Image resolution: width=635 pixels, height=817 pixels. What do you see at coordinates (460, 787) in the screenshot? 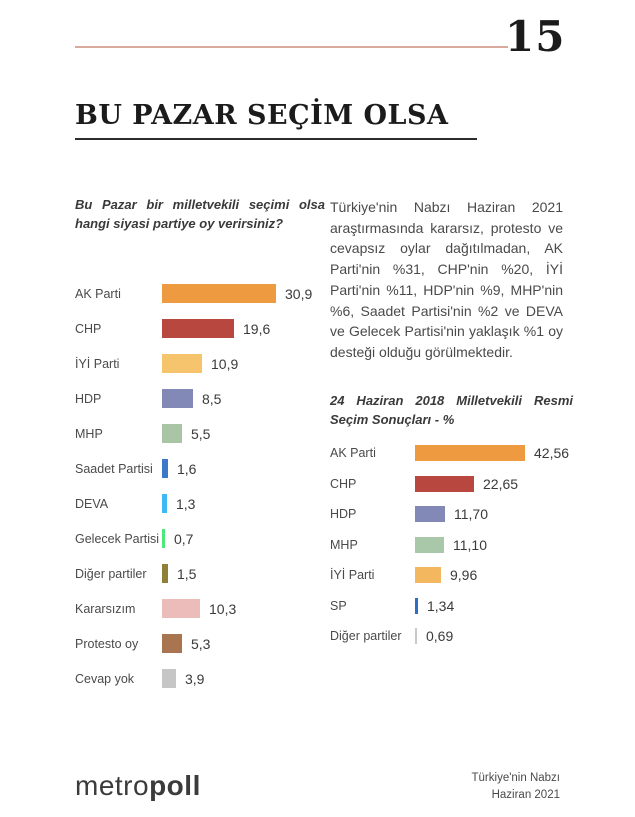
I see `footer-edition: Türkiye'nin Nabzı Haziran 2021` at bounding box center [460, 787].